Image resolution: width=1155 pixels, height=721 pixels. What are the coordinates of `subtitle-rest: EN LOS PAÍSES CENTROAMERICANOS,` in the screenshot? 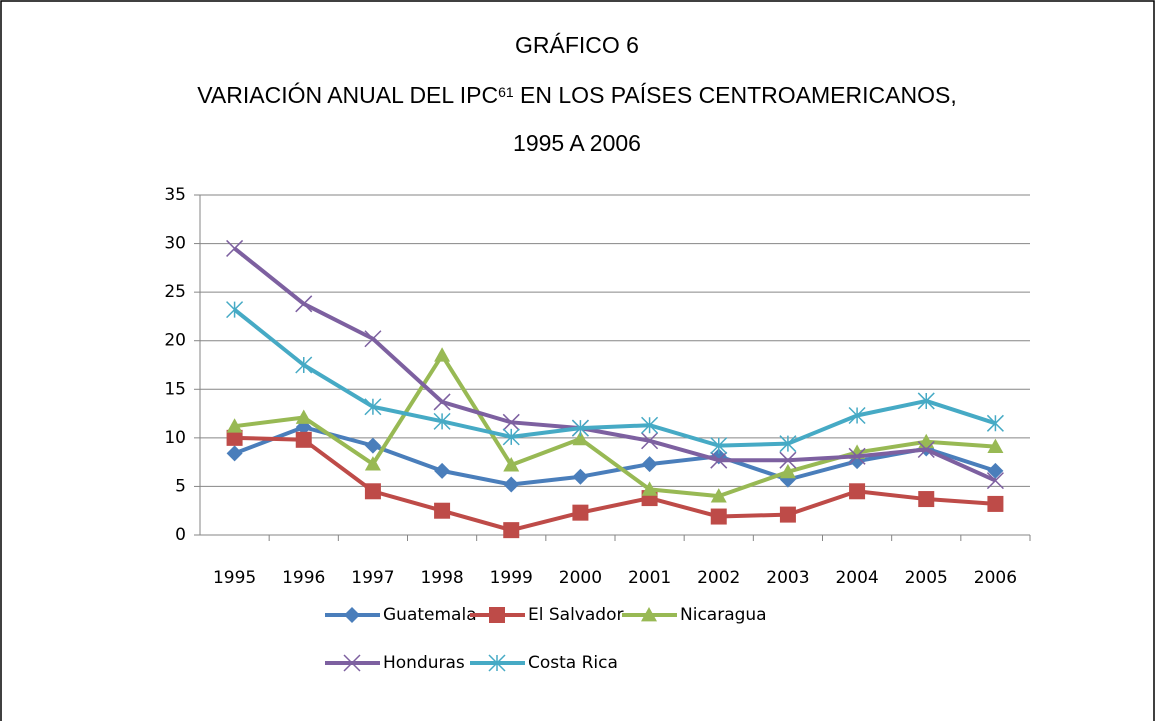 It's located at (735, 95).